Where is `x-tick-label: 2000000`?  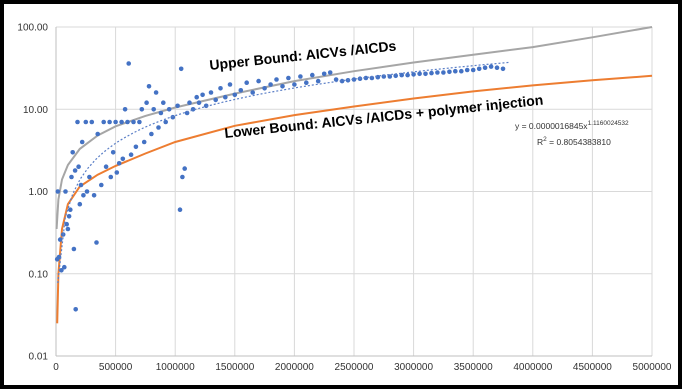
x-tick-label: 2000000 is located at coordinates (294, 367).